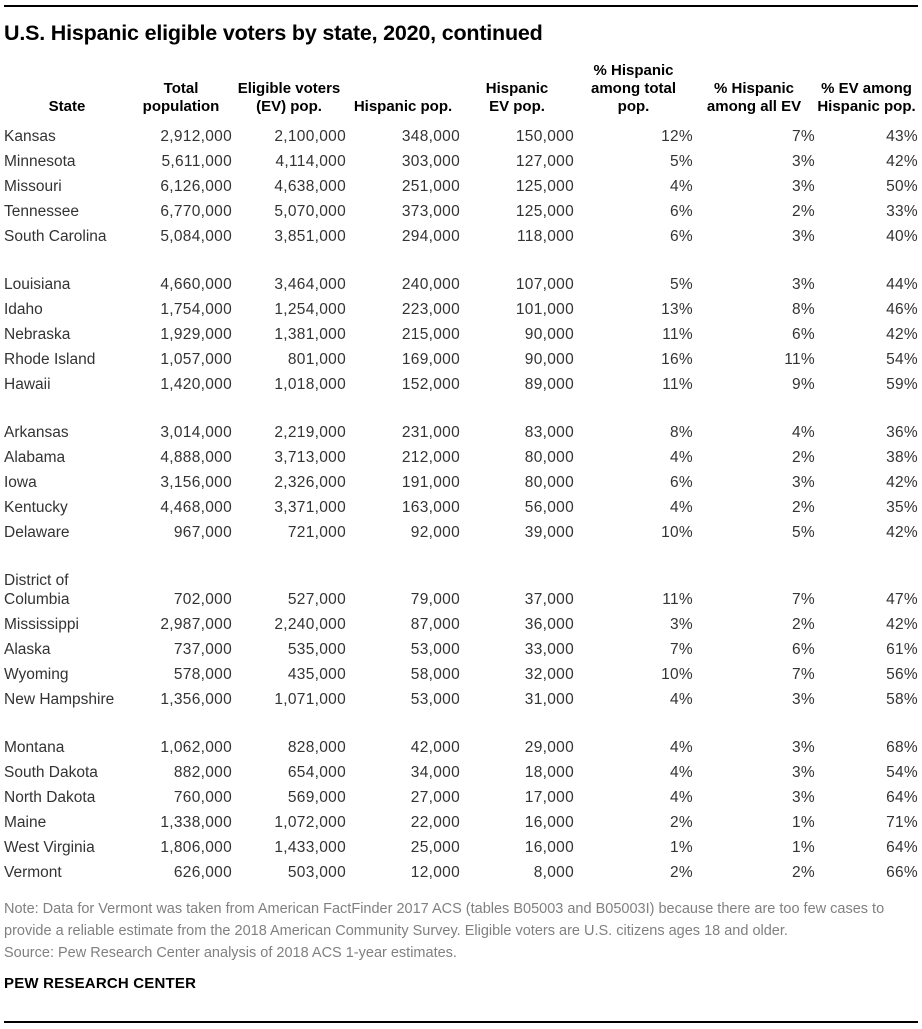 The width and height of the screenshot is (922, 1029). Describe the element at coordinates (435, 599) in the screenshot. I see `value-cell: 79,000` at that location.